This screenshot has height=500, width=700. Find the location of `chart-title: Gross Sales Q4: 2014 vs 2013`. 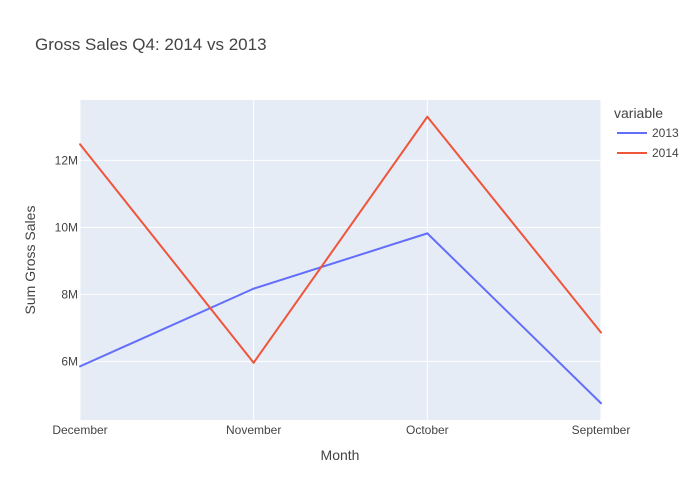

chart-title: Gross Sales Q4: 2014 vs 2013 is located at coordinates (151, 44).